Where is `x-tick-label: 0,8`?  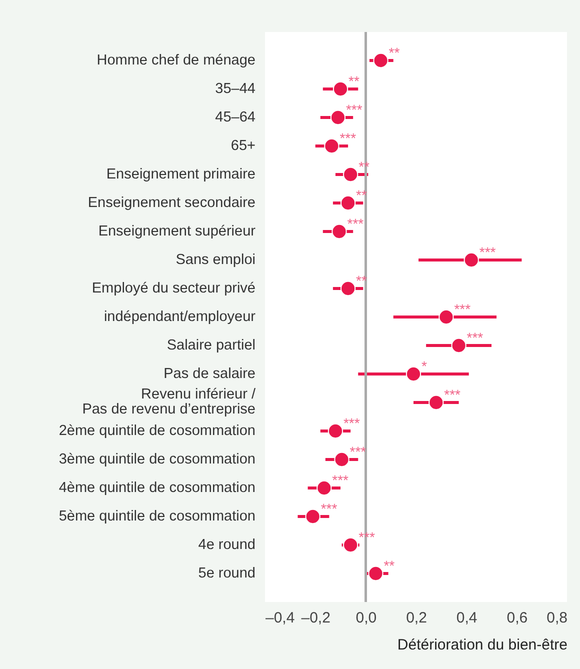 x-tick-label: 0,8 is located at coordinates (557, 618).